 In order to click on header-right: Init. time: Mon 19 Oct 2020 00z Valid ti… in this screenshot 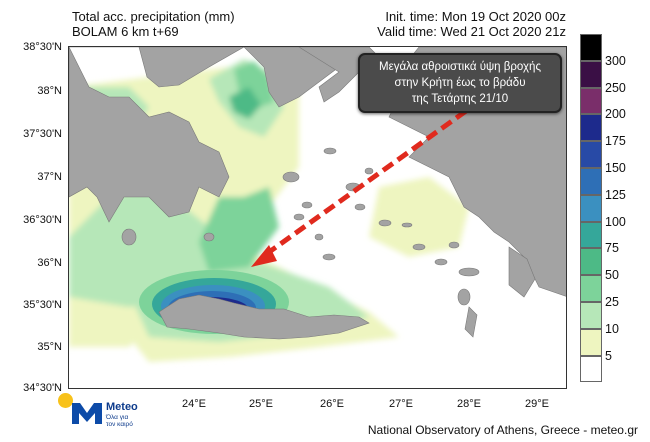, I will do `click(471, 24)`.